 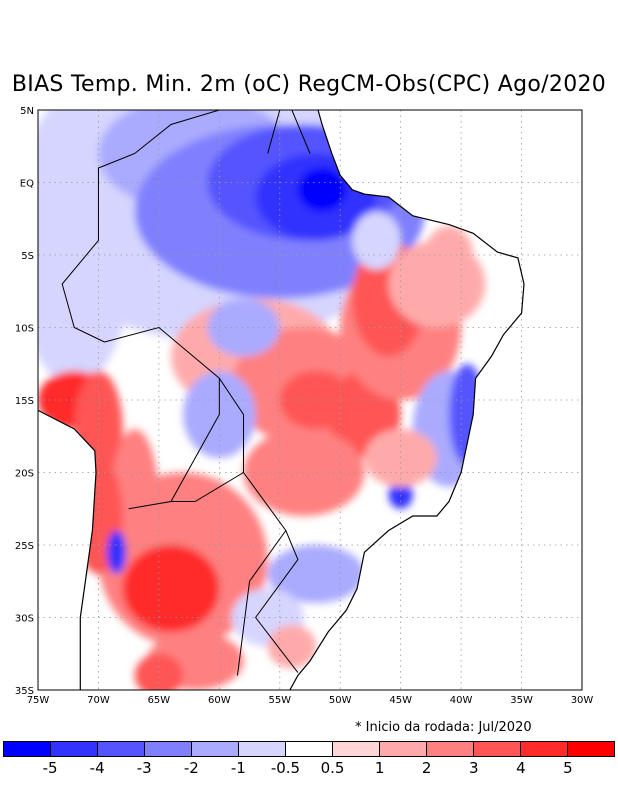 What do you see at coordinates (461, 700) in the screenshot?
I see `lon-label: 40W` at bounding box center [461, 700].